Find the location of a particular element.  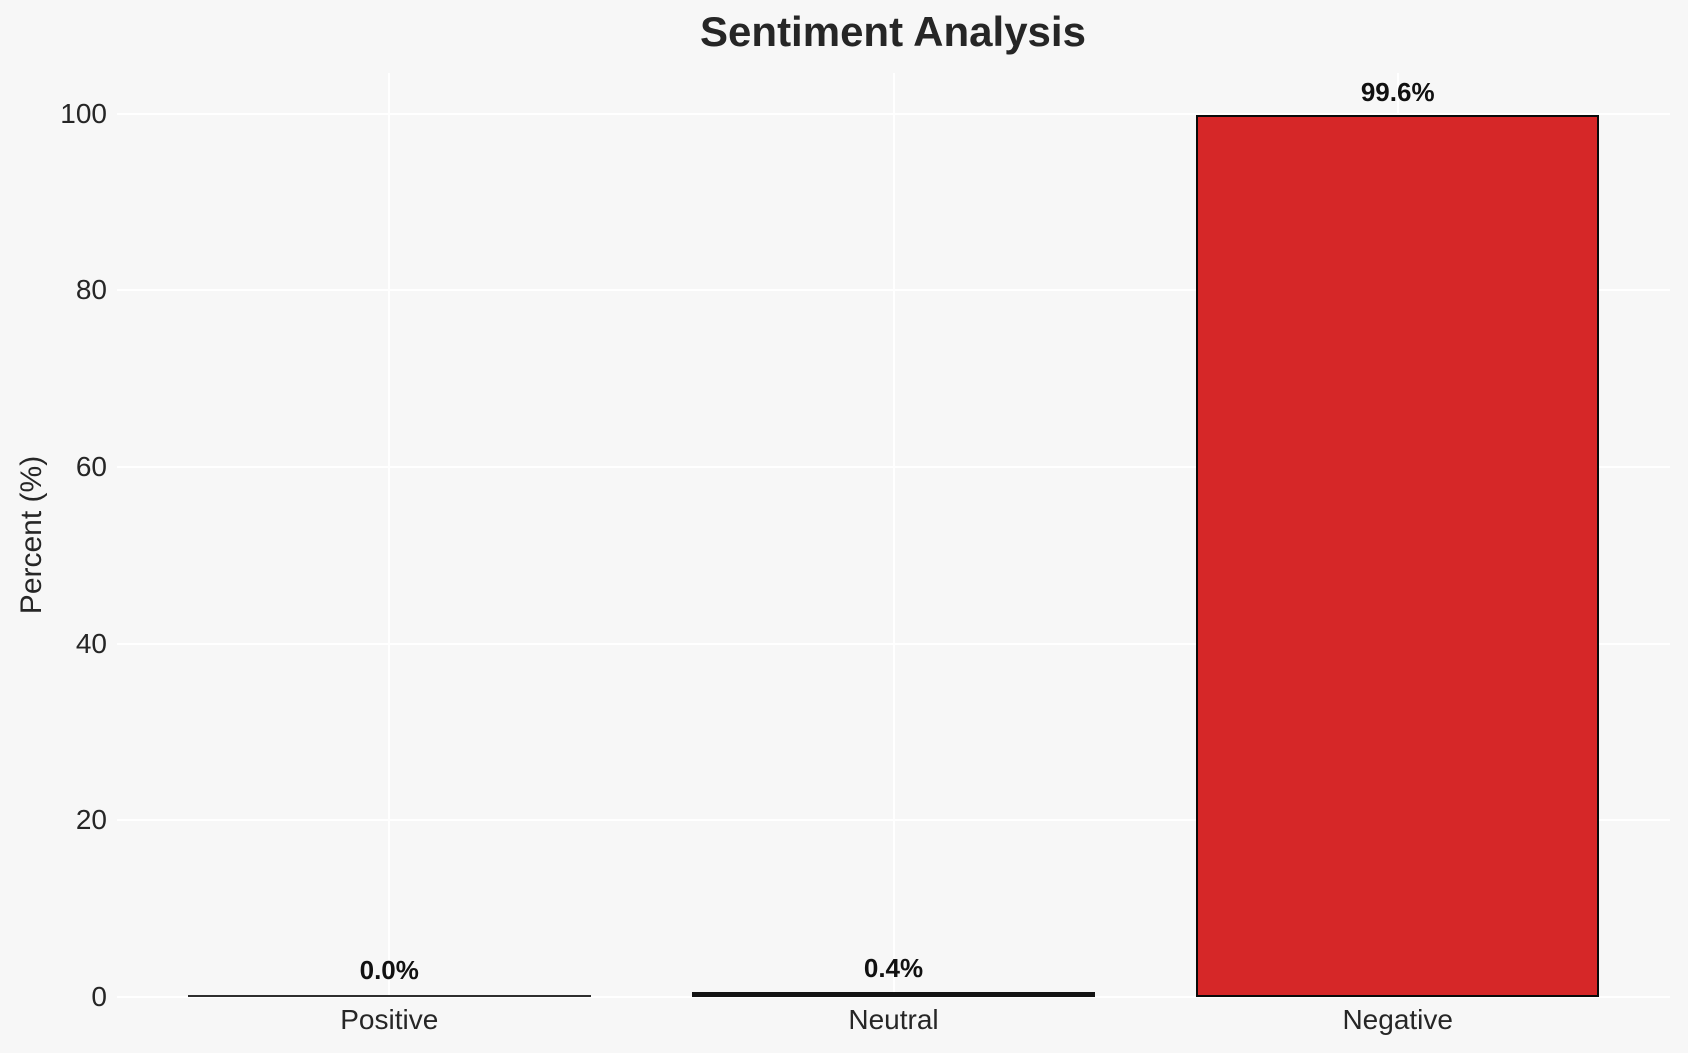

y-tick-label-40: 40 is located at coordinates (91, 643).